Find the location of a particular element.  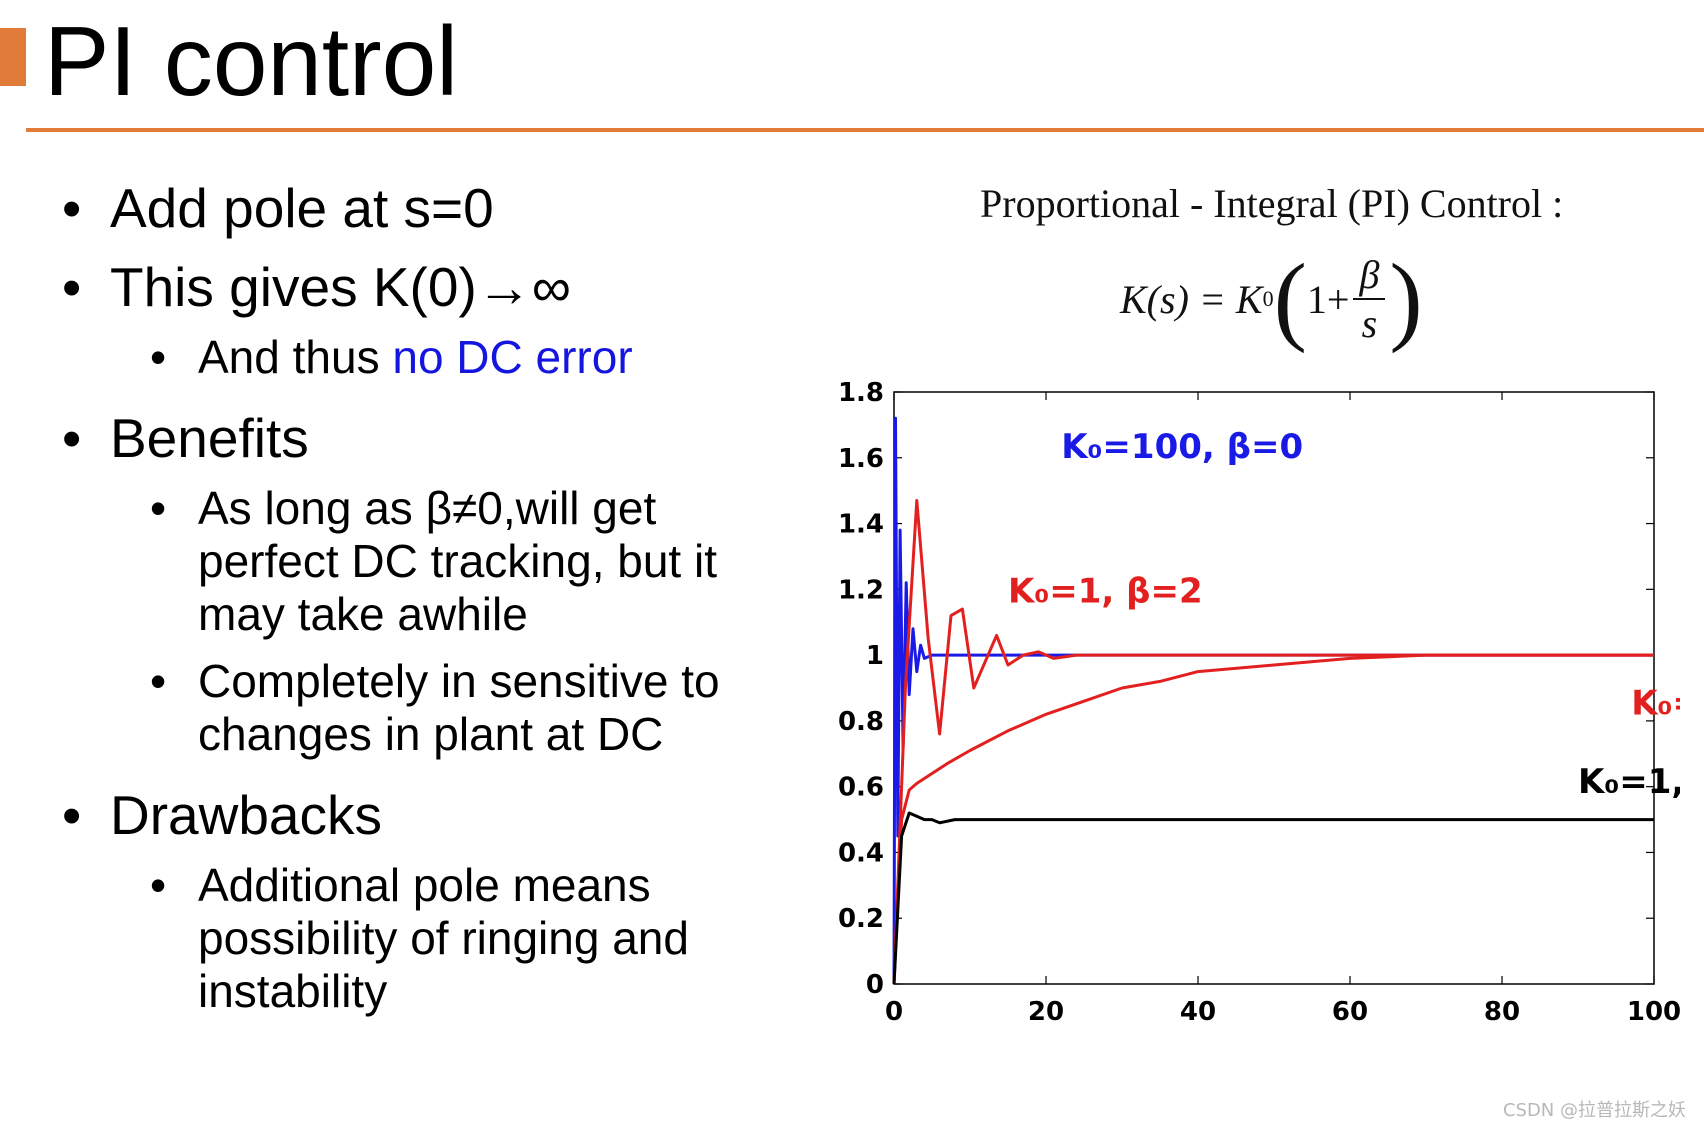

x-tick-label: 40 is located at coordinates (1198, 1012).